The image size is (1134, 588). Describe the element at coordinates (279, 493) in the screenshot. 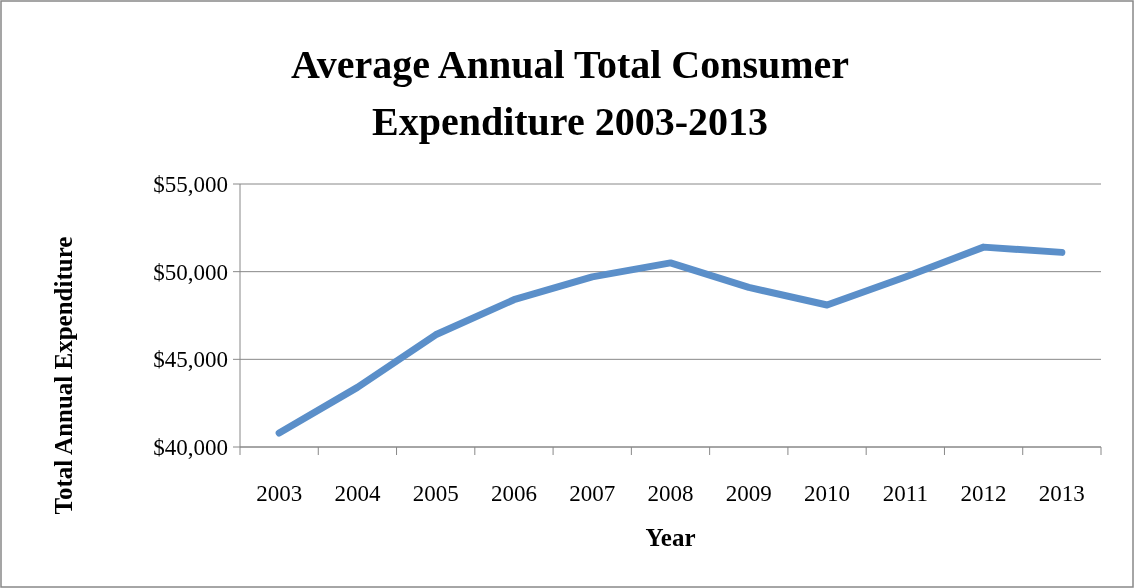

I see `x-tick-label: 2003` at that location.